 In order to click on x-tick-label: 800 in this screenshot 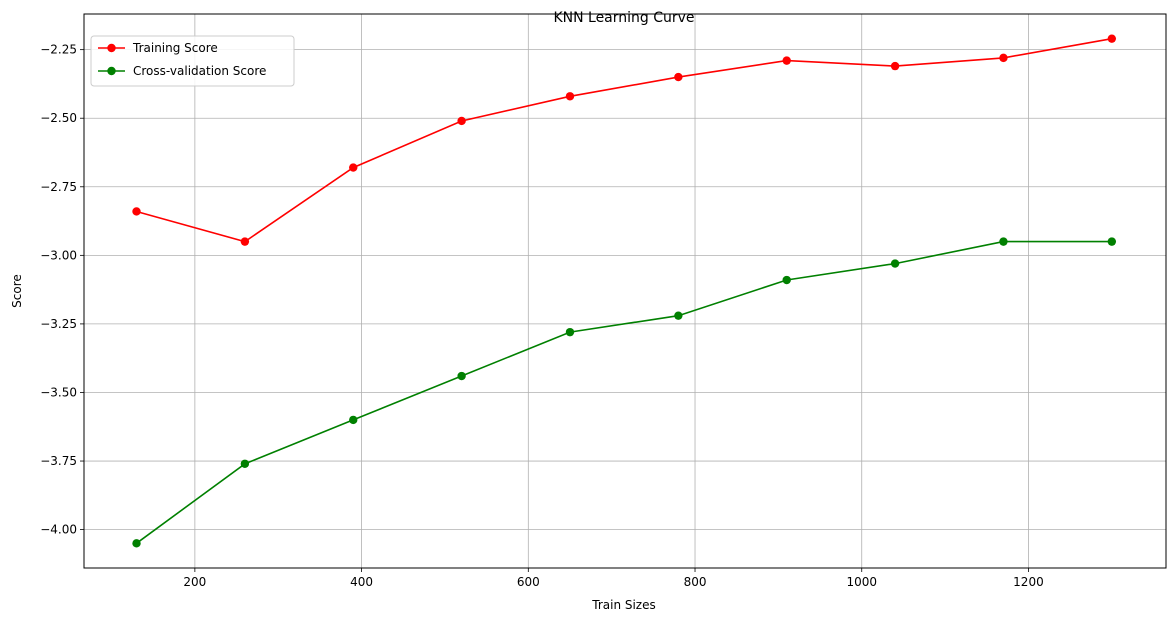, I will do `click(695, 582)`.